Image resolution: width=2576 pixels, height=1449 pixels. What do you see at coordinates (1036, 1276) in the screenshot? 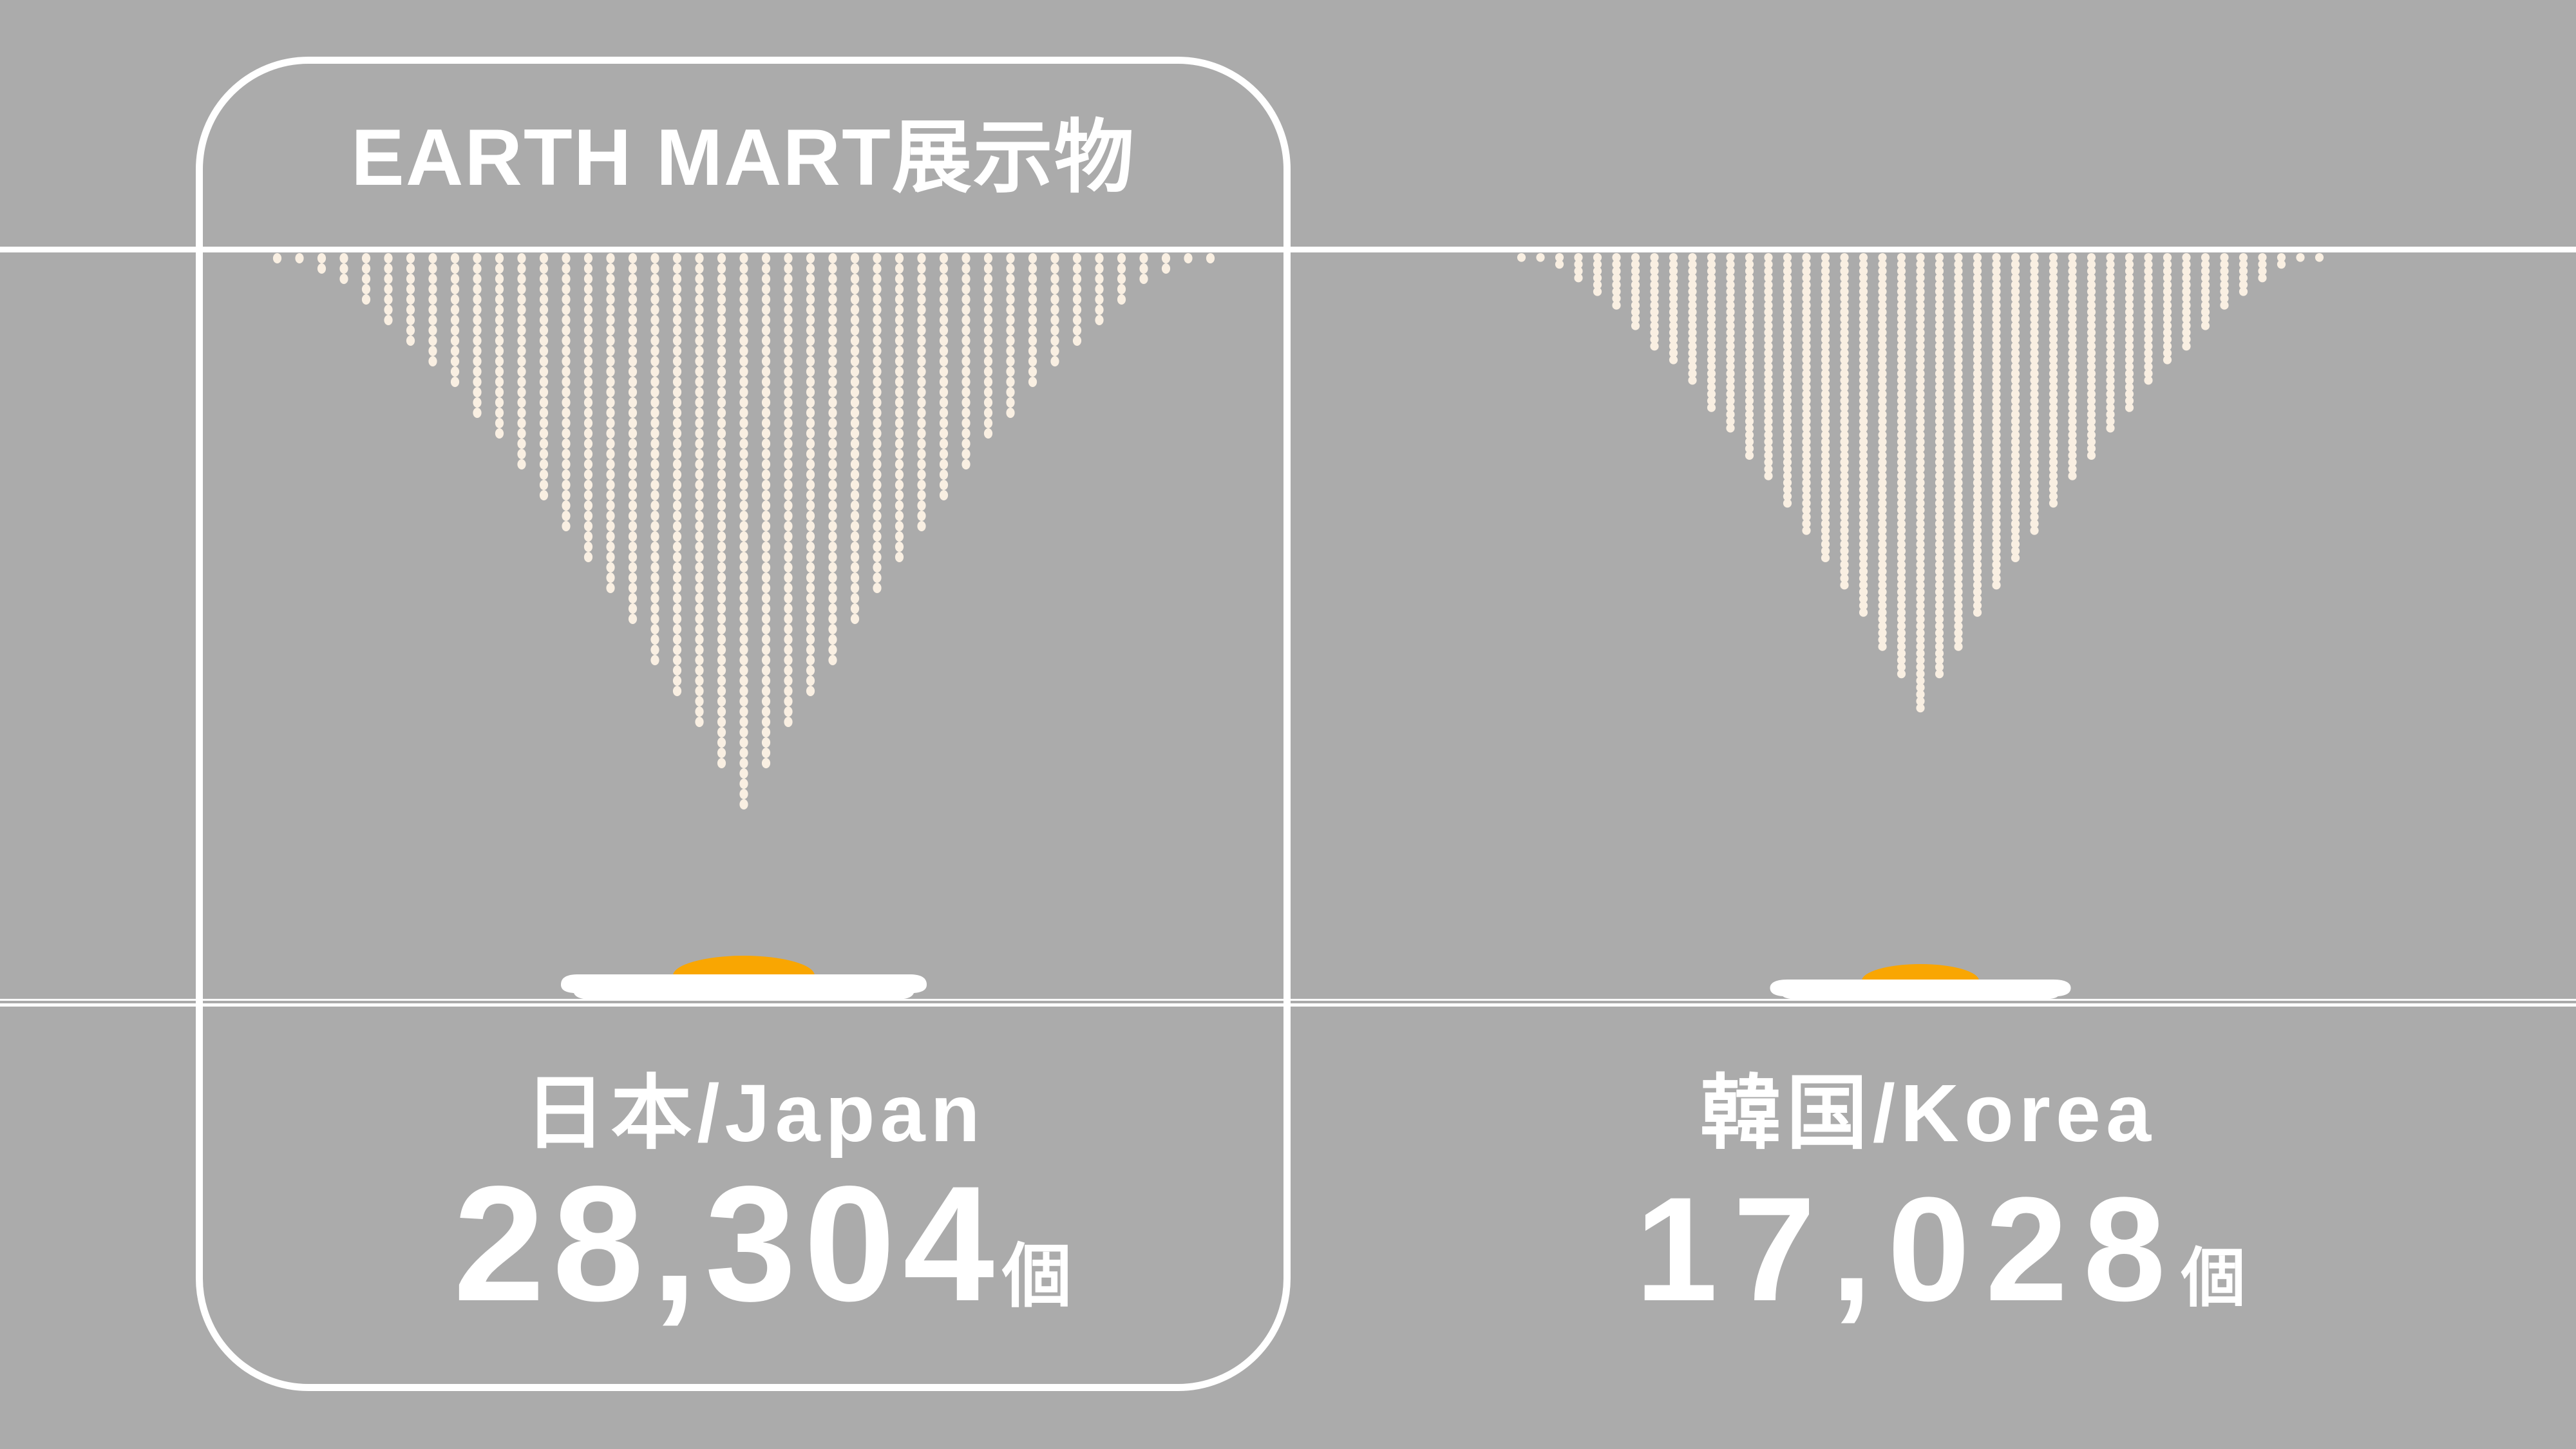
I see `egg-count-japan-unit: 個` at bounding box center [1036, 1276].